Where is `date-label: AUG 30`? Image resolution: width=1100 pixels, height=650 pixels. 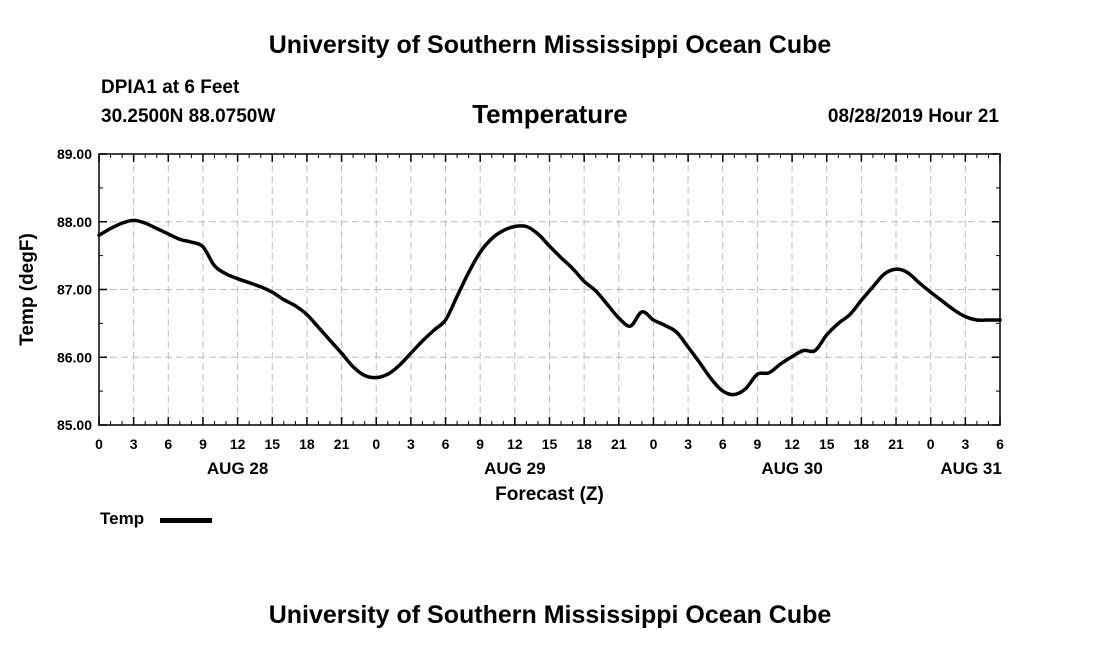
date-label: AUG 30 is located at coordinates (791, 468).